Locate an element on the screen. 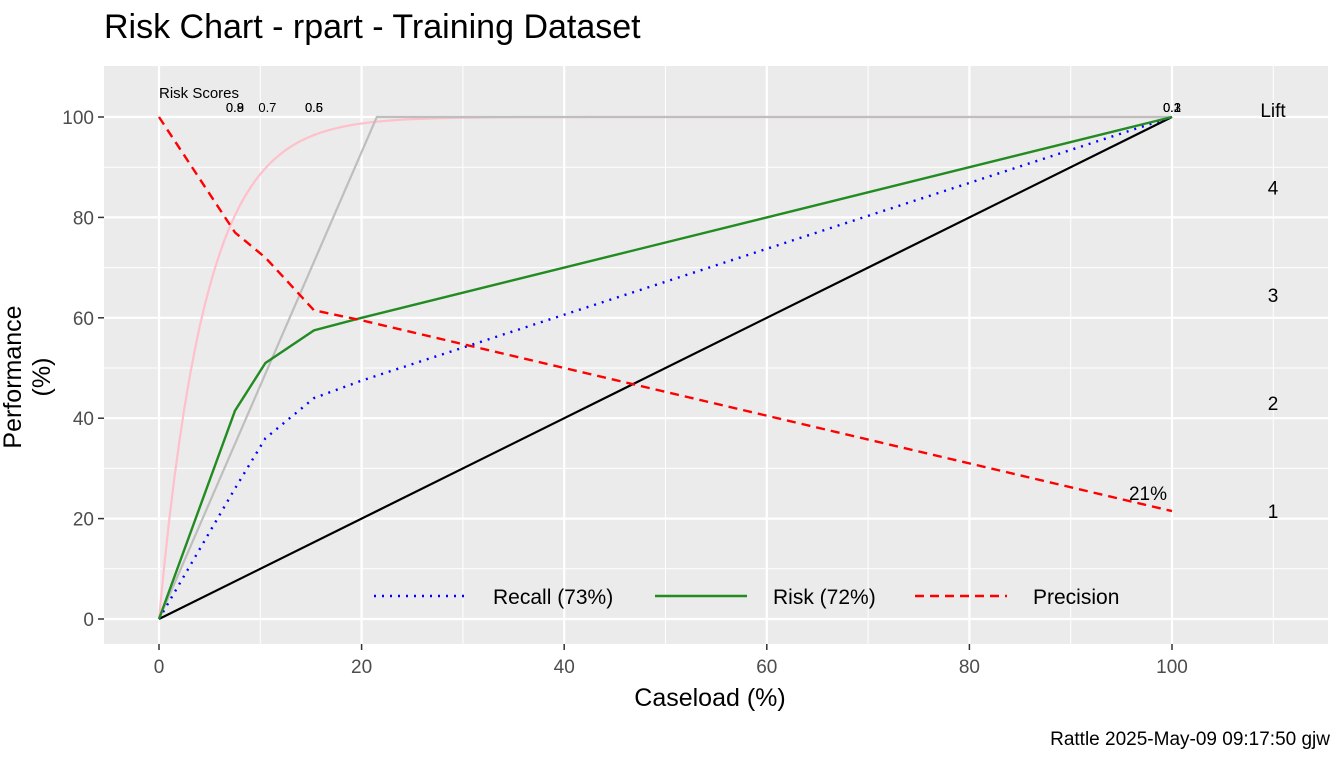 This screenshot has width=1344, height=768. x-axis-label: Caseload (%) is located at coordinates (710, 698).